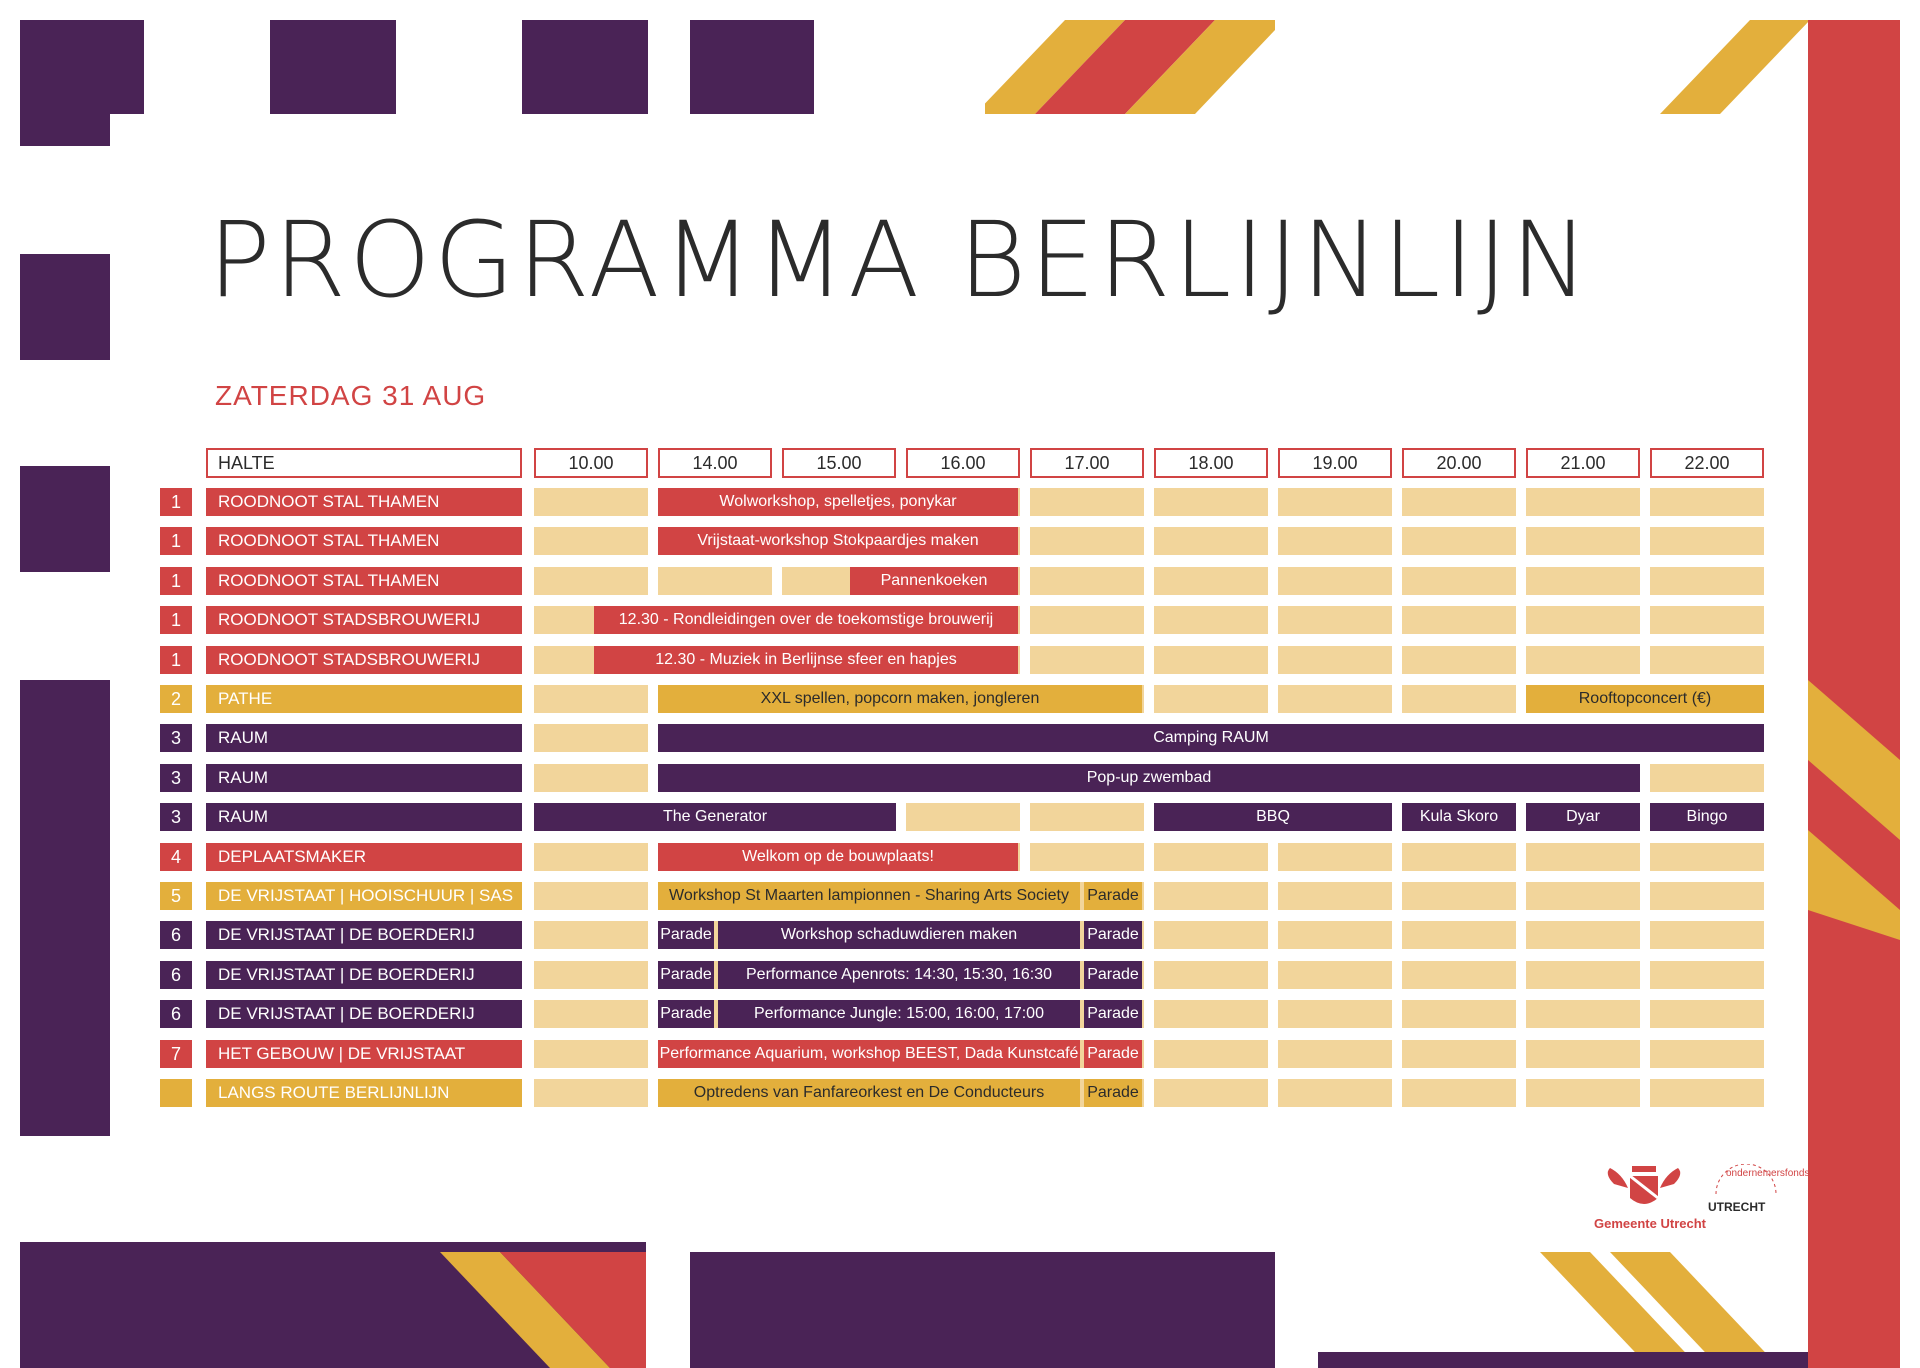  What do you see at coordinates (1583, 463) in the screenshot?
I see `header-time: 21.00` at bounding box center [1583, 463].